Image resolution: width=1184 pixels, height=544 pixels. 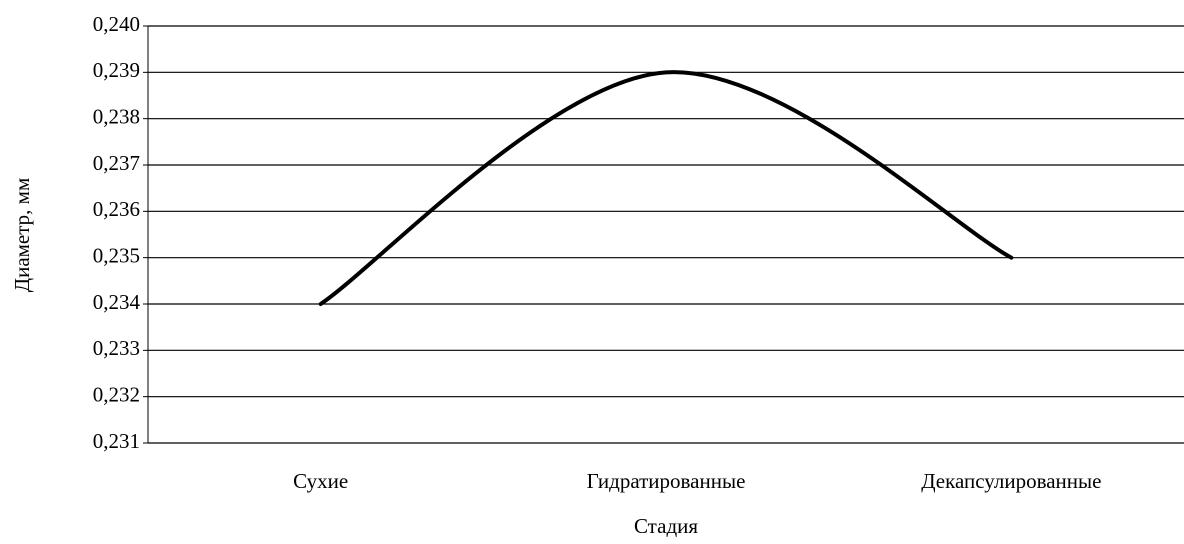 I want to click on x-tick-label: Гидратированные, so click(x=666, y=481).